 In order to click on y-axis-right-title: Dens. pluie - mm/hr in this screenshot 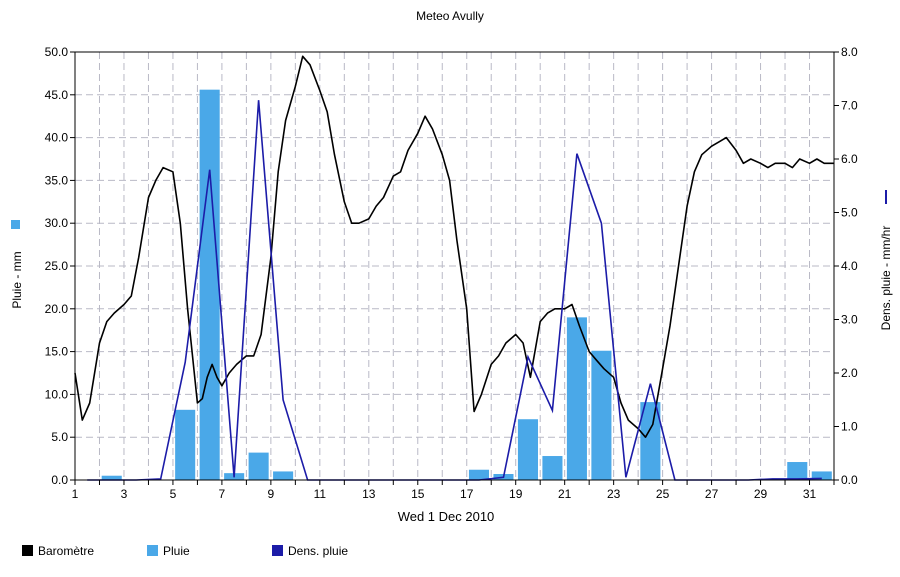, I will do `click(886, 260)`.